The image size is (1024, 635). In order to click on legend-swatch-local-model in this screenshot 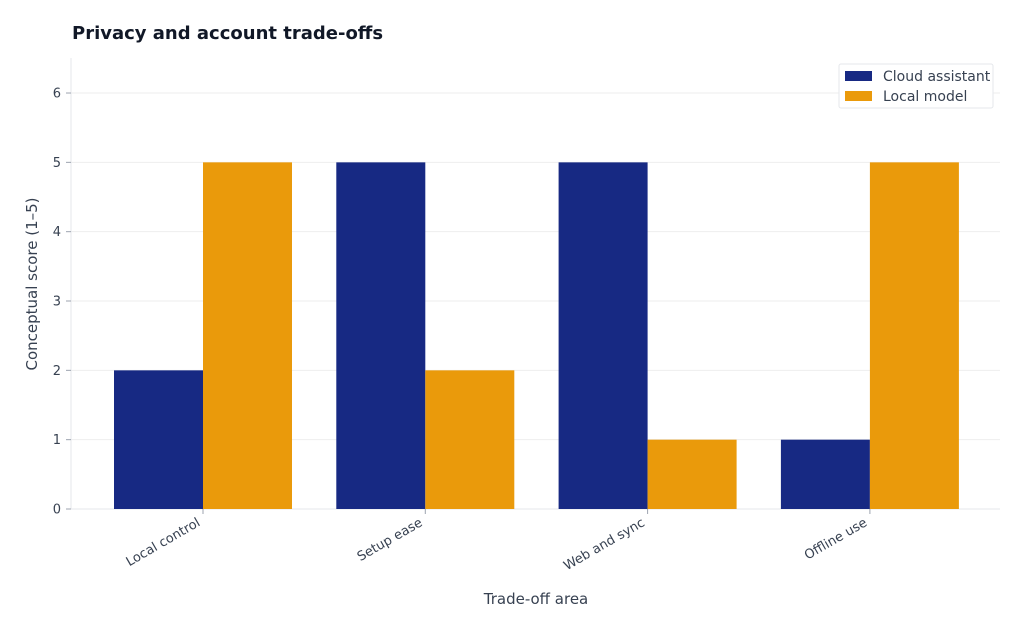, I will do `click(858, 96)`.